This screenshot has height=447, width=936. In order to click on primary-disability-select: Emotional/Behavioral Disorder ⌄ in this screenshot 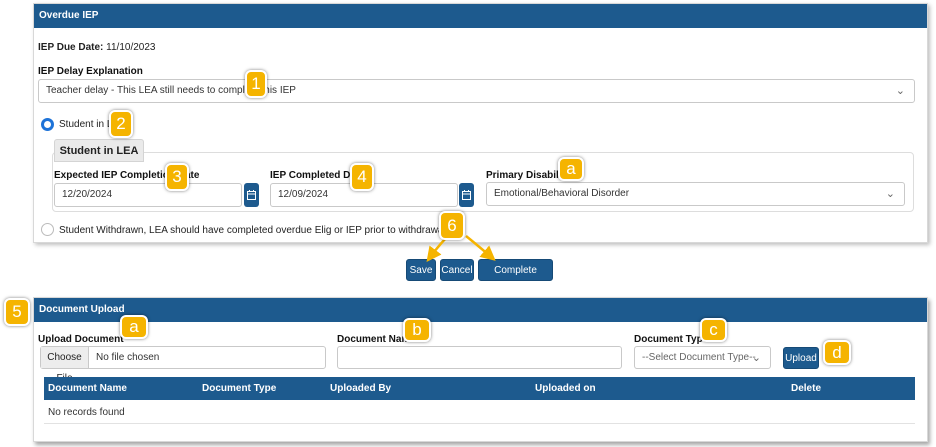, I will do `click(695, 194)`.